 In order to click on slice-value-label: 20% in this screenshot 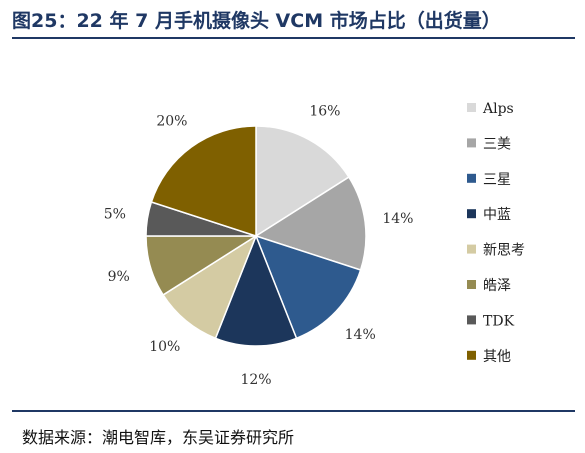, I will do `click(171, 121)`.